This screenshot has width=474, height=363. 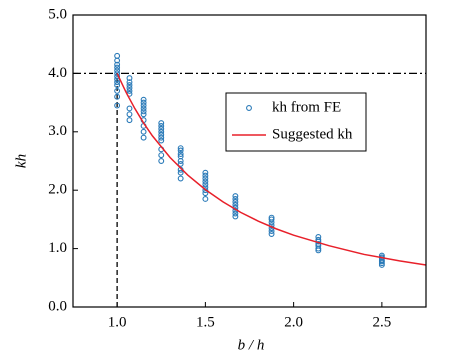 What do you see at coordinates (57, 248) in the screenshot?
I see `y-tick-label: 1.0` at bounding box center [57, 248].